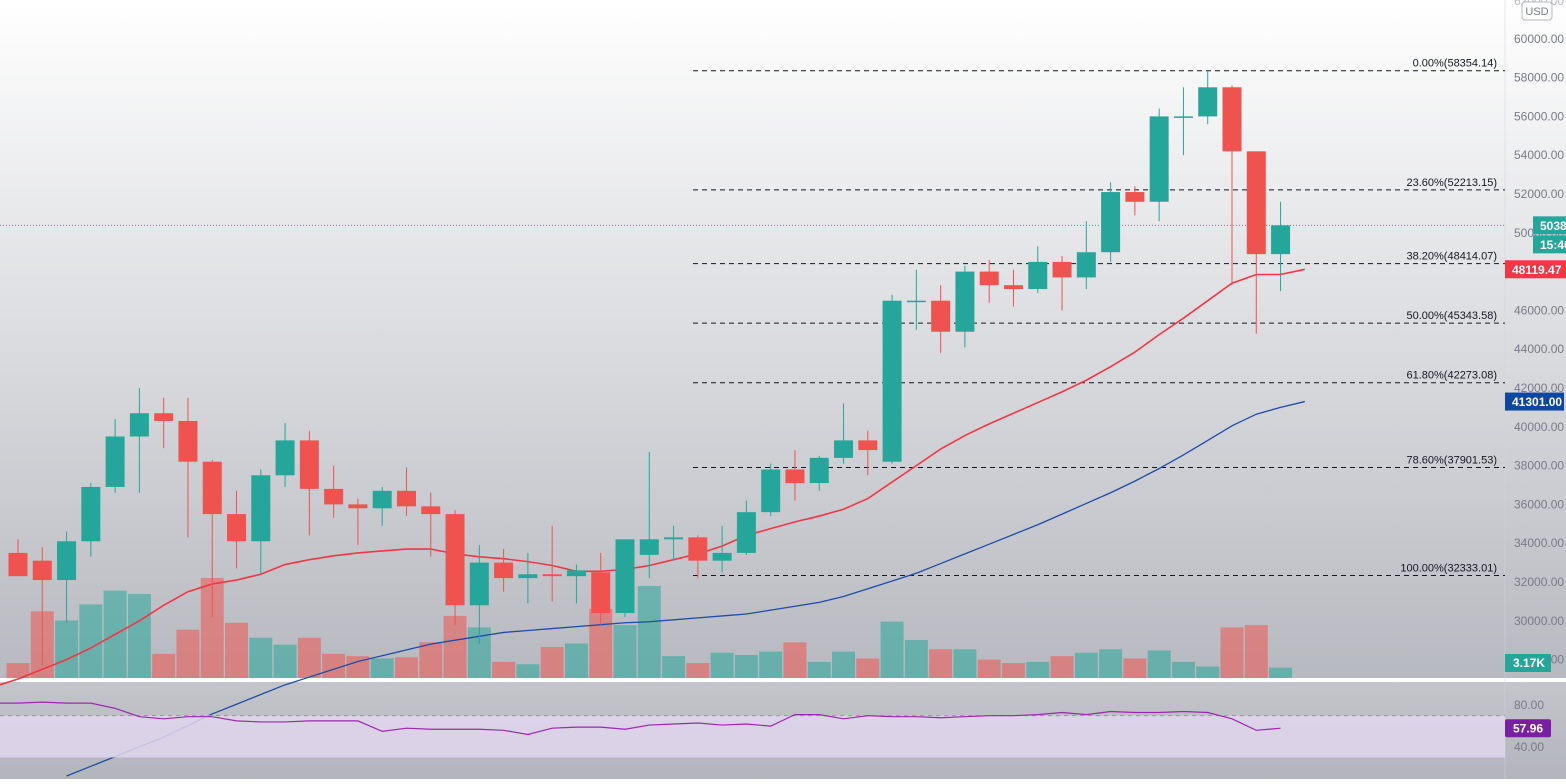  Describe the element at coordinates (1539, 427) in the screenshot. I see `price-tick-label: 40000.00` at that location.